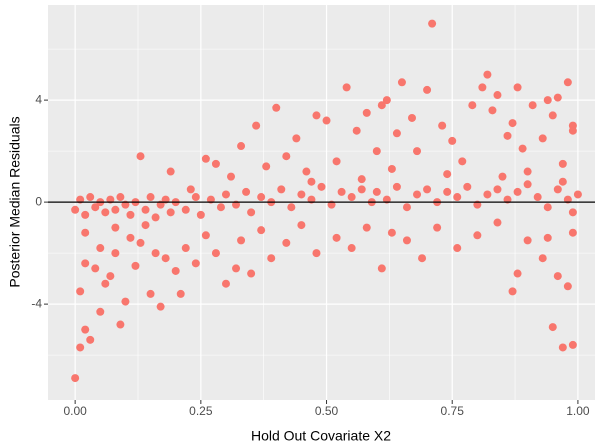 The image size is (595, 447). I want to click on y-tick-label: 0, so click(38, 201).